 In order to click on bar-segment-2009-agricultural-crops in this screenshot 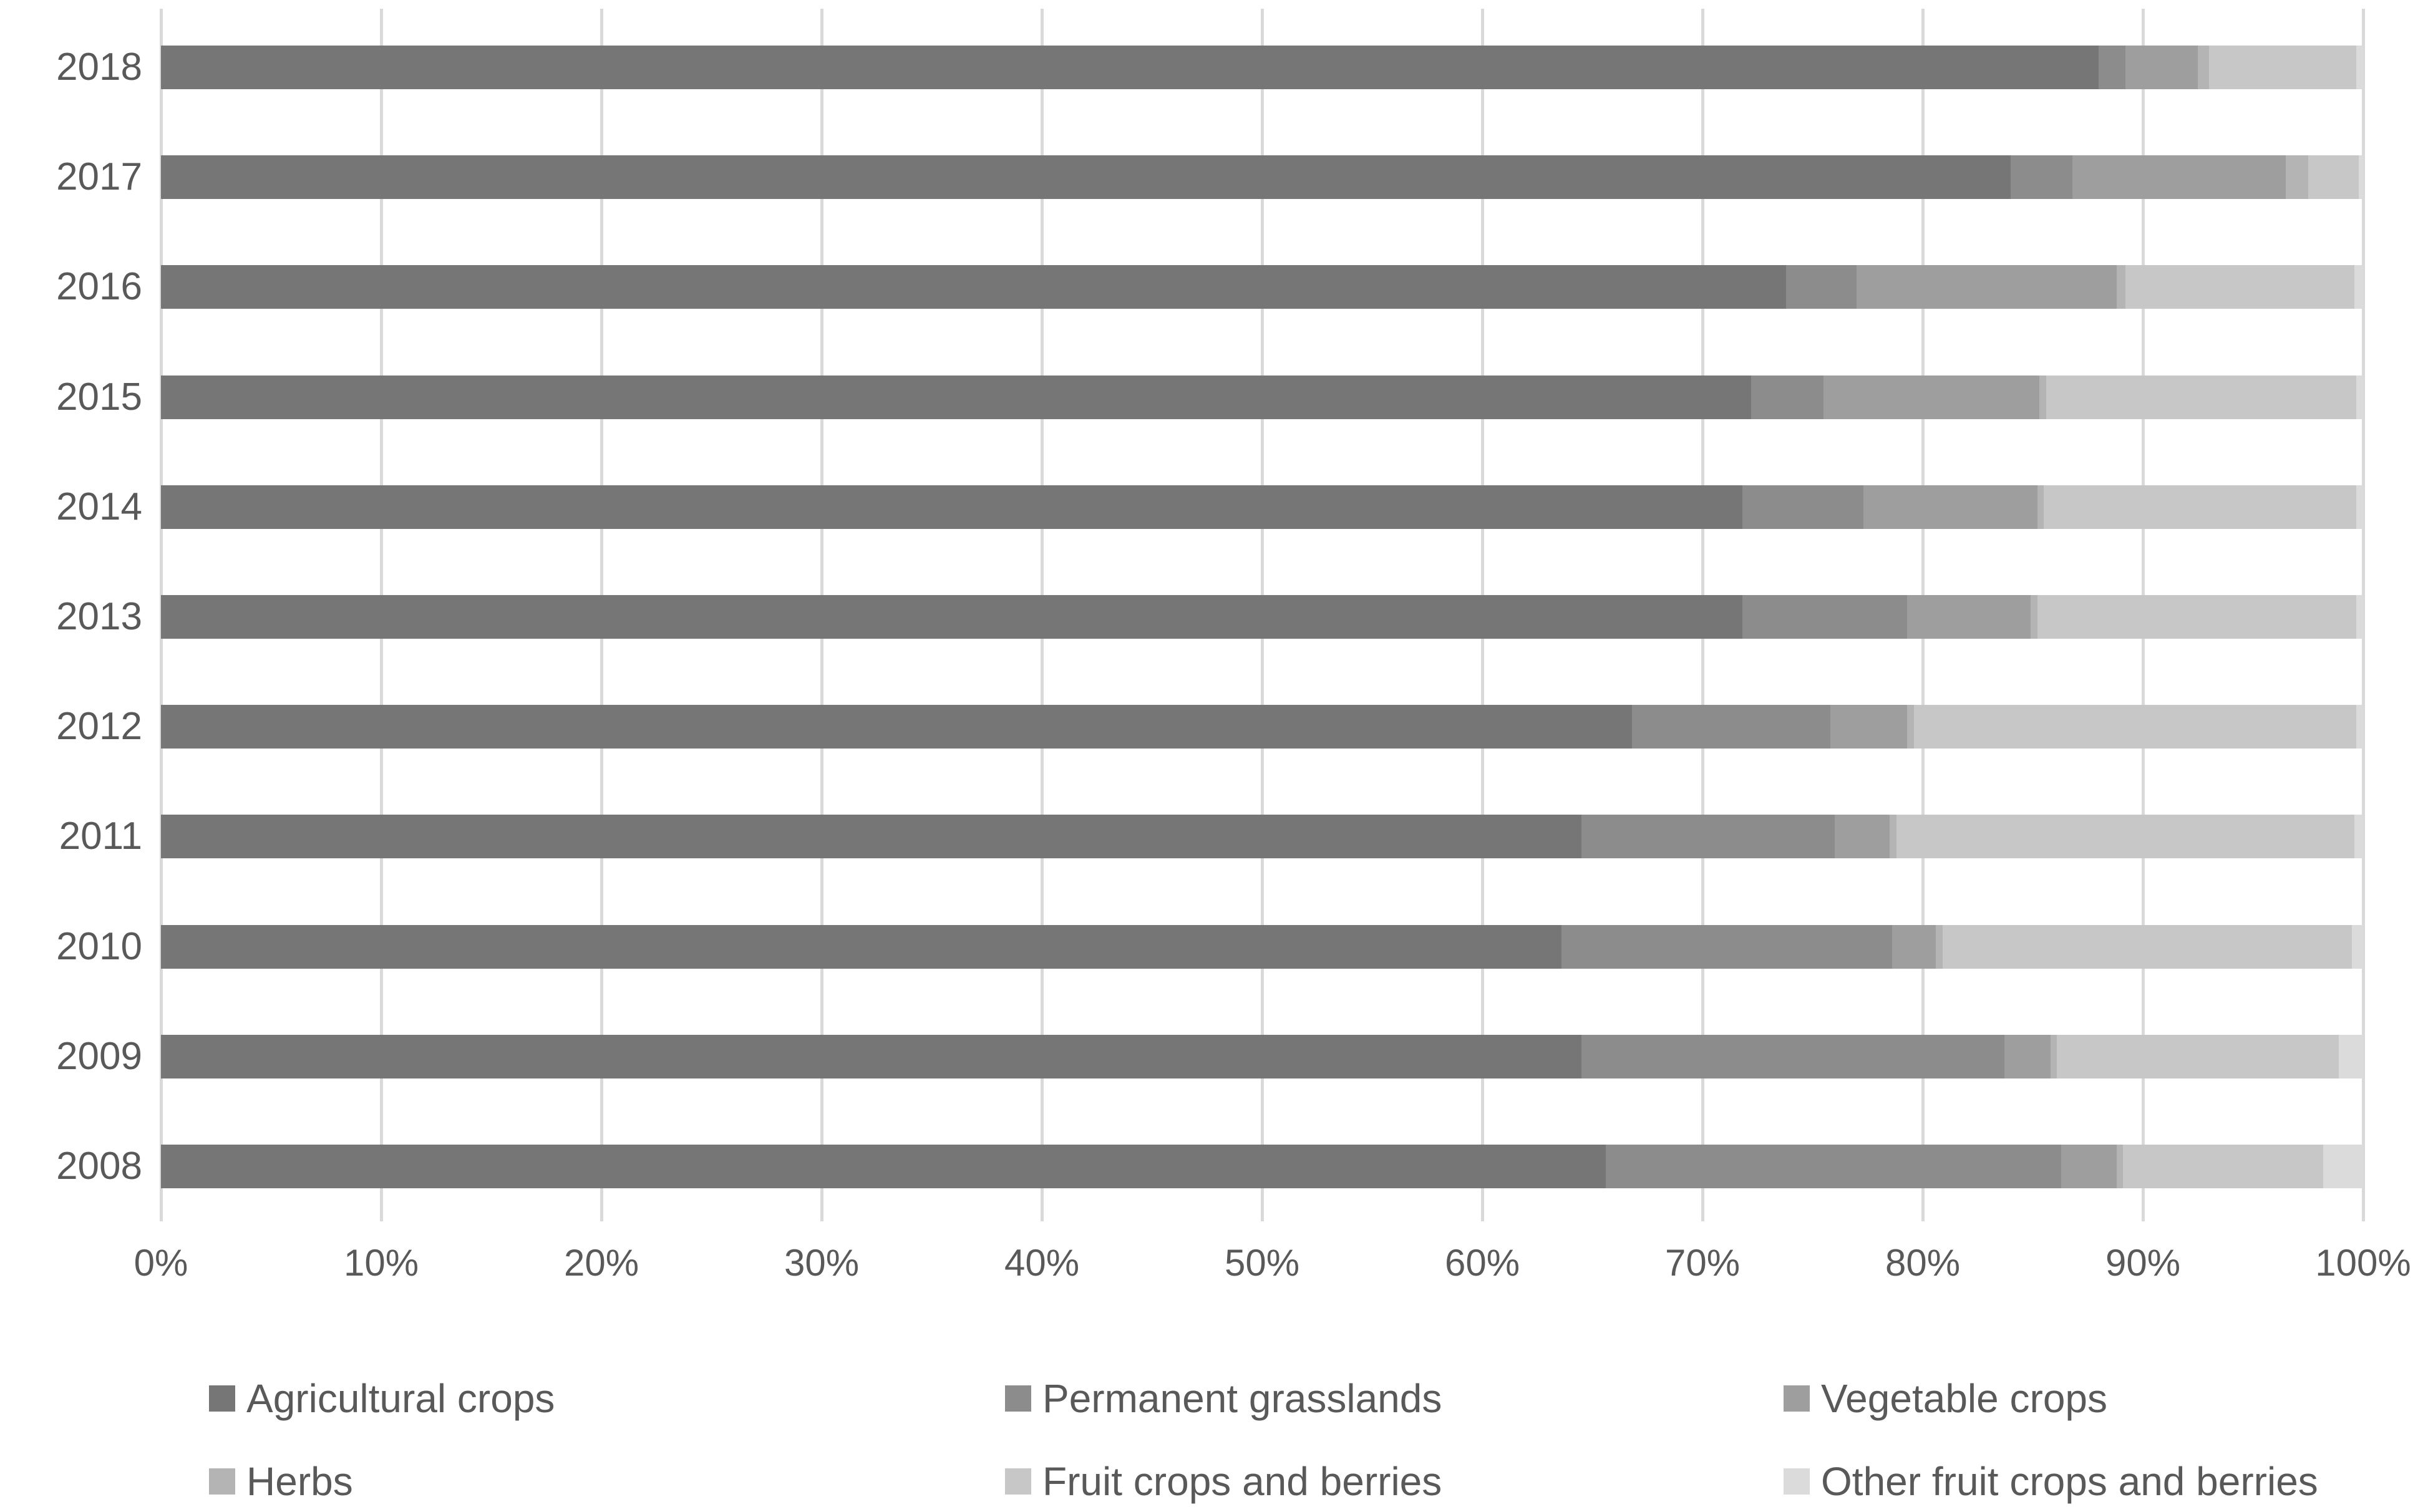, I will do `click(871, 1056)`.